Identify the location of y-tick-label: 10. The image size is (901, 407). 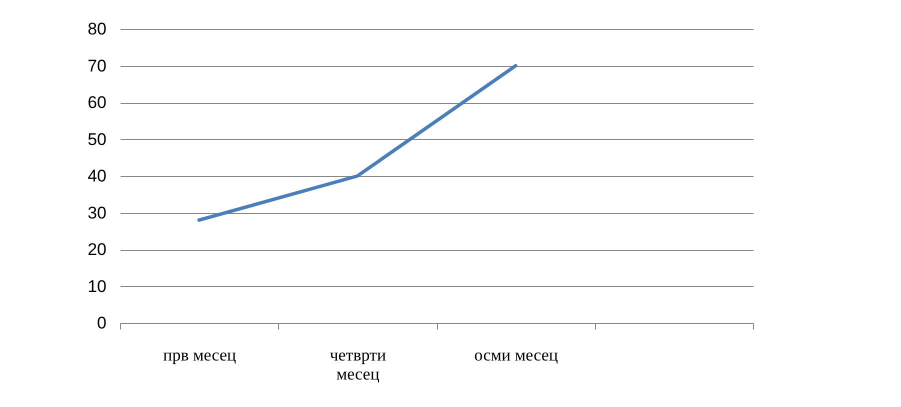
(97, 286).